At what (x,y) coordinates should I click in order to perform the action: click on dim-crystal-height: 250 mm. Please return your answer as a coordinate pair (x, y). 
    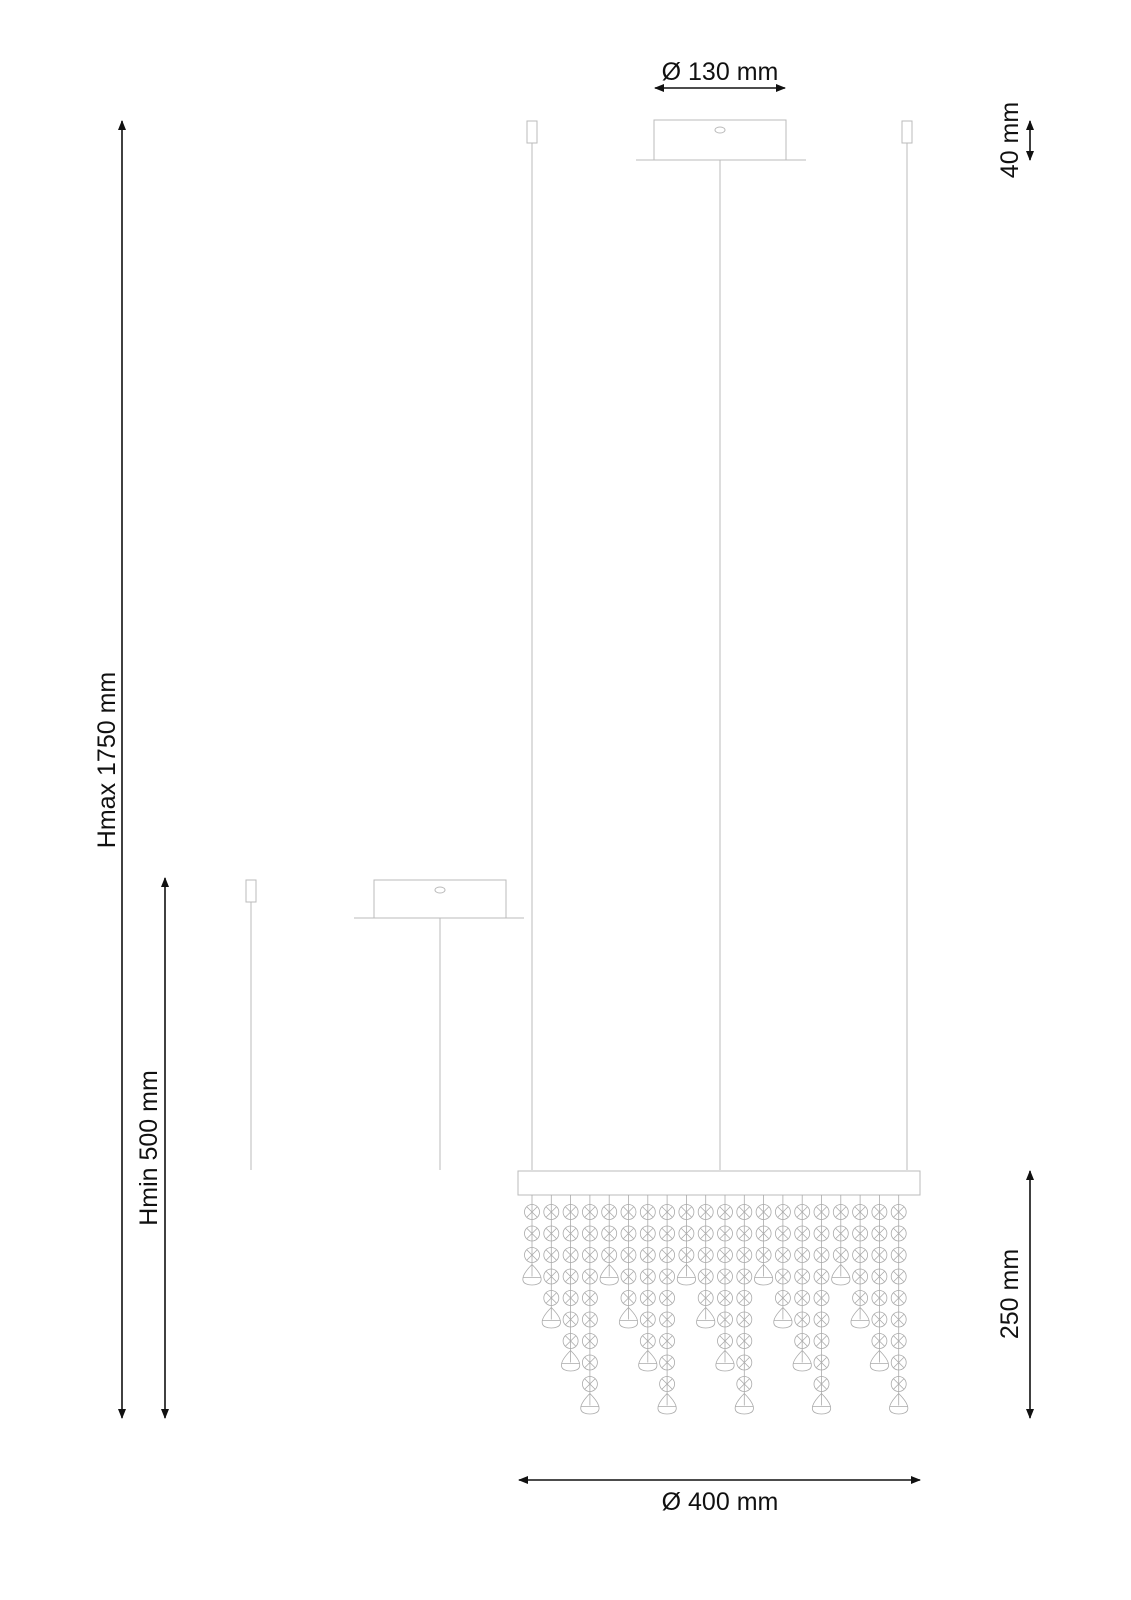
    Looking at the image, I should click on (1015, 1294).